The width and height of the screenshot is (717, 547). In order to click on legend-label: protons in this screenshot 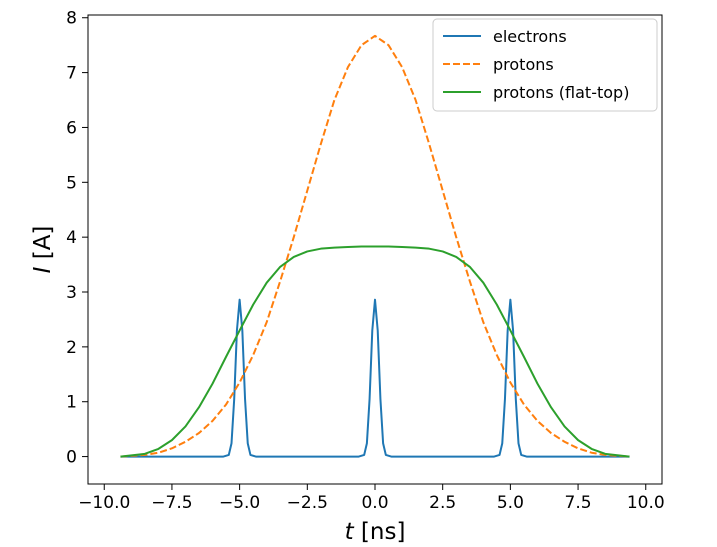, I will do `click(523, 64)`.